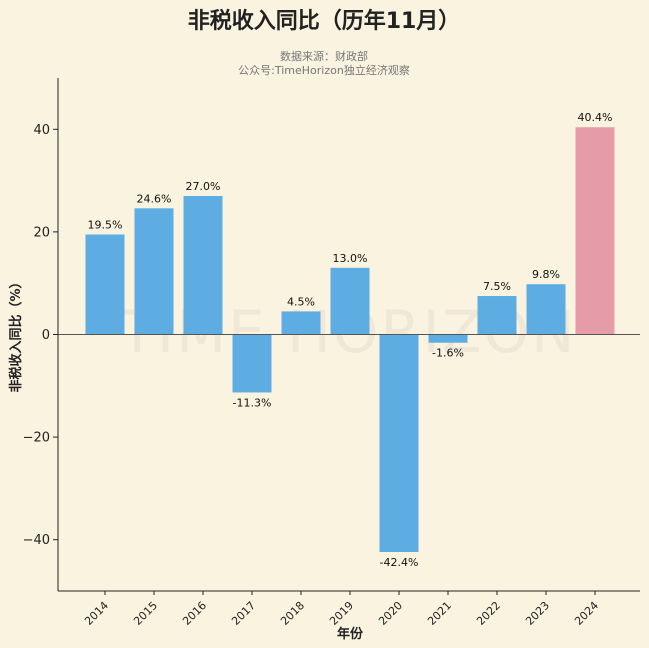 This screenshot has width=649, height=648. Describe the element at coordinates (439, 613) in the screenshot. I see `x-tick-label-2021: 2021` at that location.